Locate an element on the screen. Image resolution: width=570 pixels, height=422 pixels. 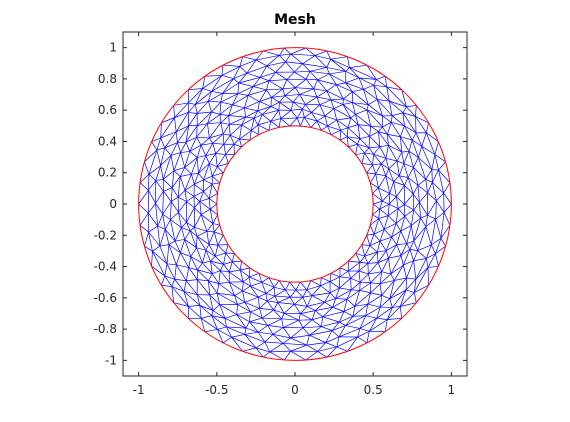
y-tick-label: 0 is located at coordinates (113, 204).